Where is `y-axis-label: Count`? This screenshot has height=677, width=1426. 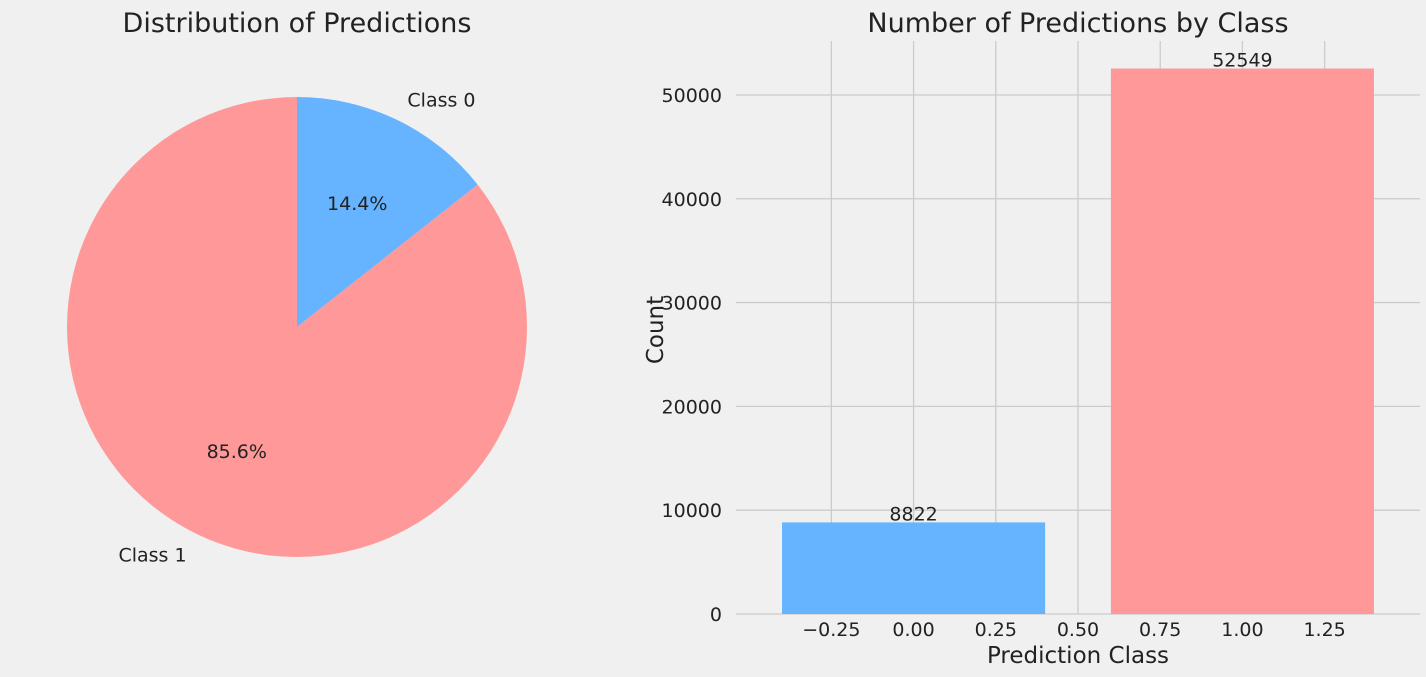 y-axis-label: Count is located at coordinates (656, 330).